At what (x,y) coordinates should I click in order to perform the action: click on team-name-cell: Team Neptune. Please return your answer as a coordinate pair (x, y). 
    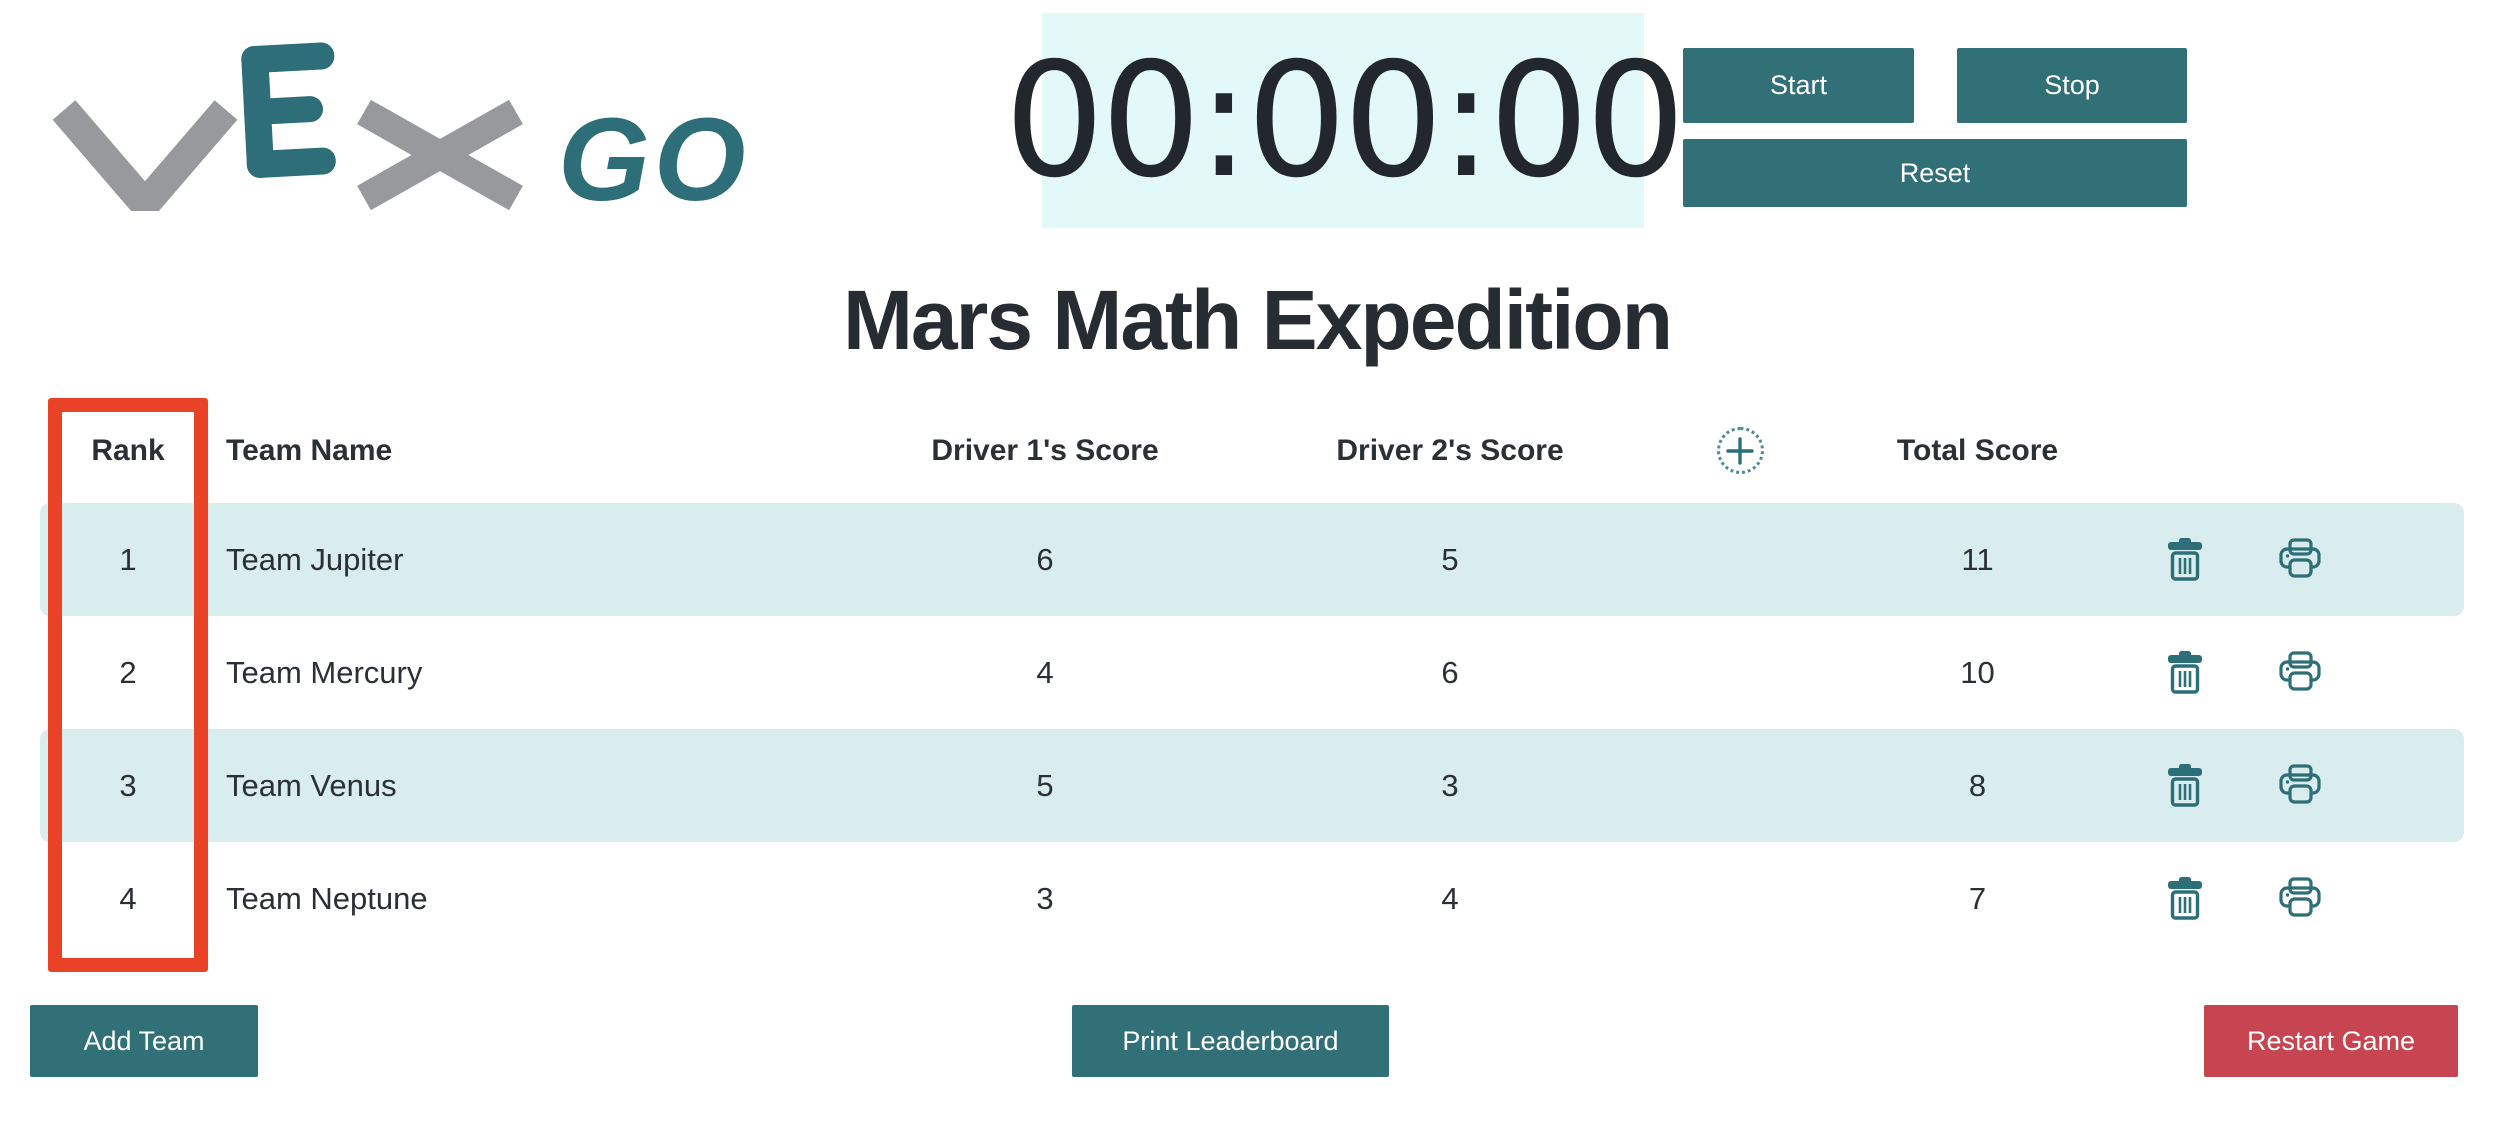
    Looking at the image, I should click on (327, 898).